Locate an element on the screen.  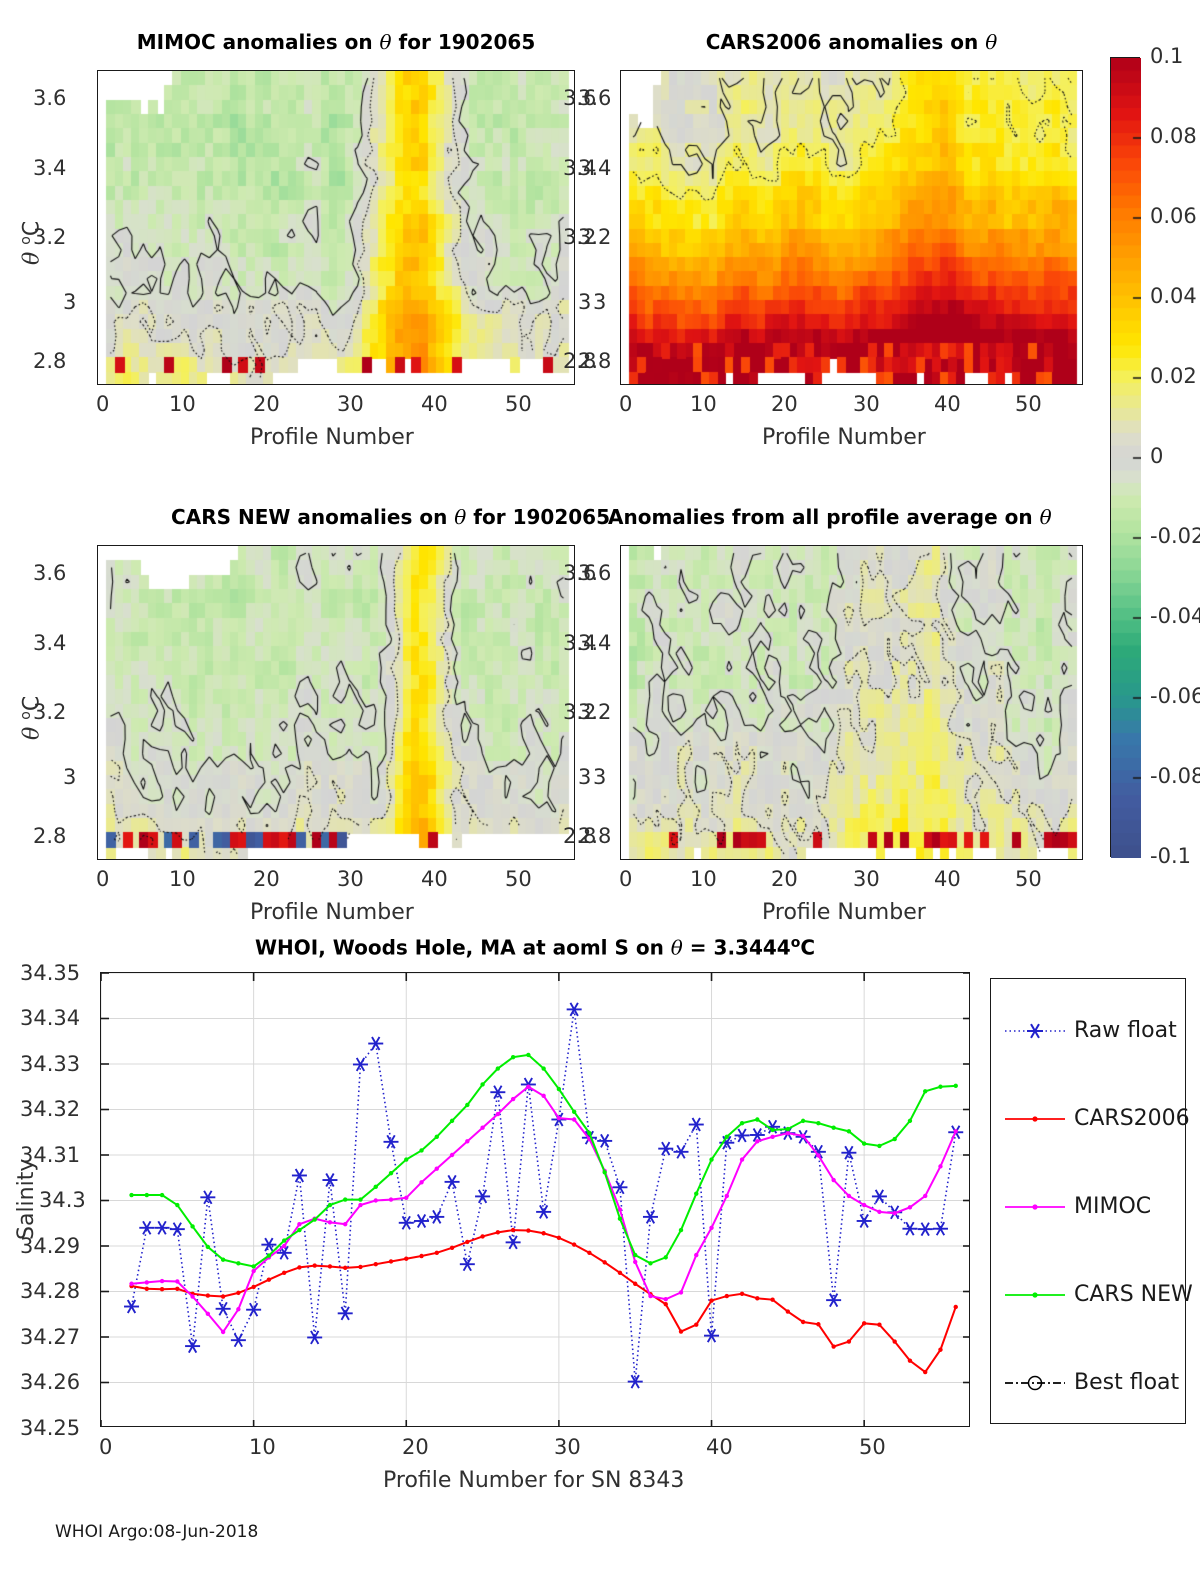
colorbar-gradient is located at coordinates (1125, 457).